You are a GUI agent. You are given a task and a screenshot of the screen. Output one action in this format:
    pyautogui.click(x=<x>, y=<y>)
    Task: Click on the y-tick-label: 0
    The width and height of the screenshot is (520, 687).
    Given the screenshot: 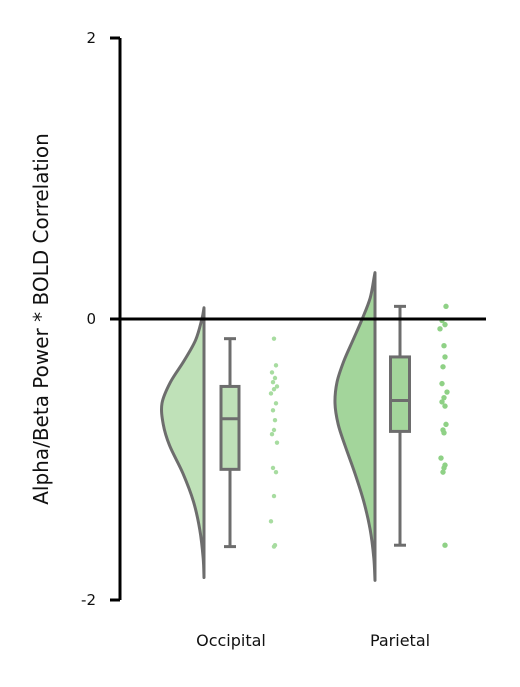 What is the action you would take?
    pyautogui.click(x=91, y=319)
    